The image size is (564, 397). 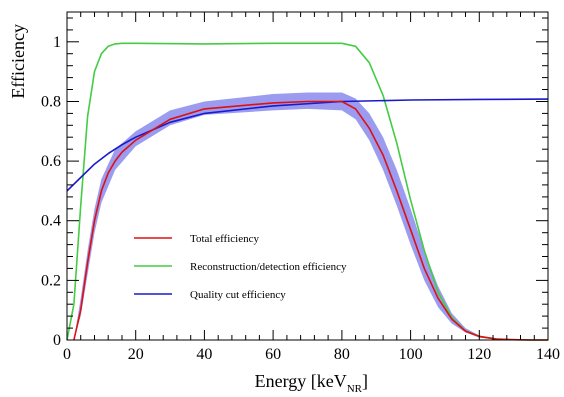 What do you see at coordinates (268, 267) in the screenshot?
I see `legend-label: Reconstruction/detection efficiency` at bounding box center [268, 267].